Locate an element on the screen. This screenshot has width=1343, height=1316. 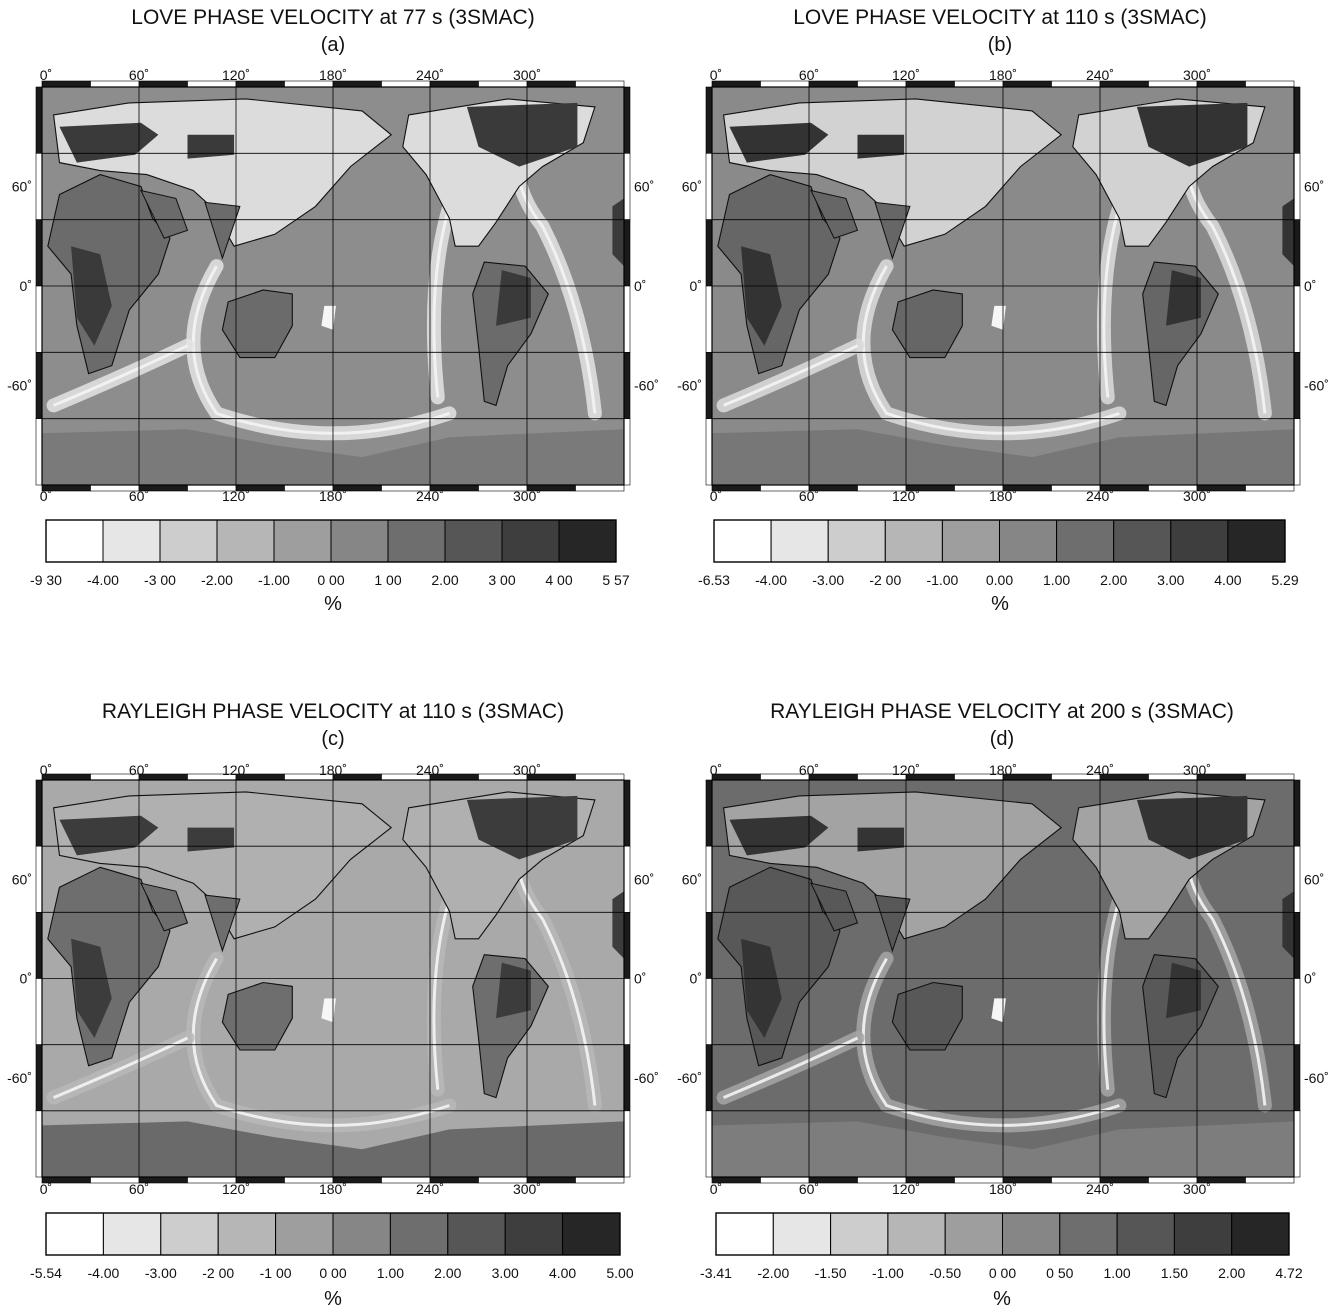
scale-border is located at coordinates (1002, 1234).